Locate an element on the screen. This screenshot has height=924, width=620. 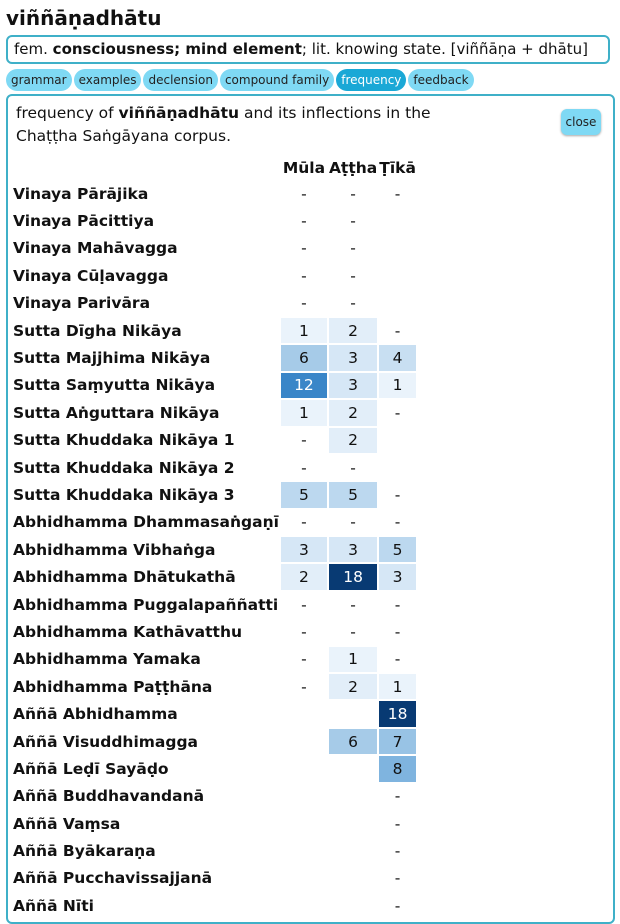
table-row: Aññā Visuddhimagga 6 7 is located at coordinates (214, 741).